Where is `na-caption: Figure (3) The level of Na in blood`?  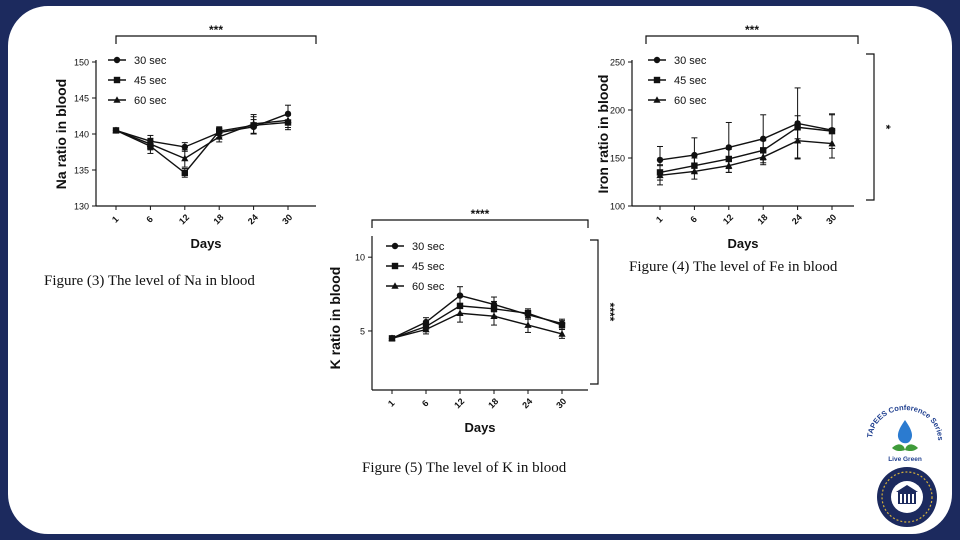
na-caption: Figure (3) The level of Na in blood is located at coordinates (149, 281).